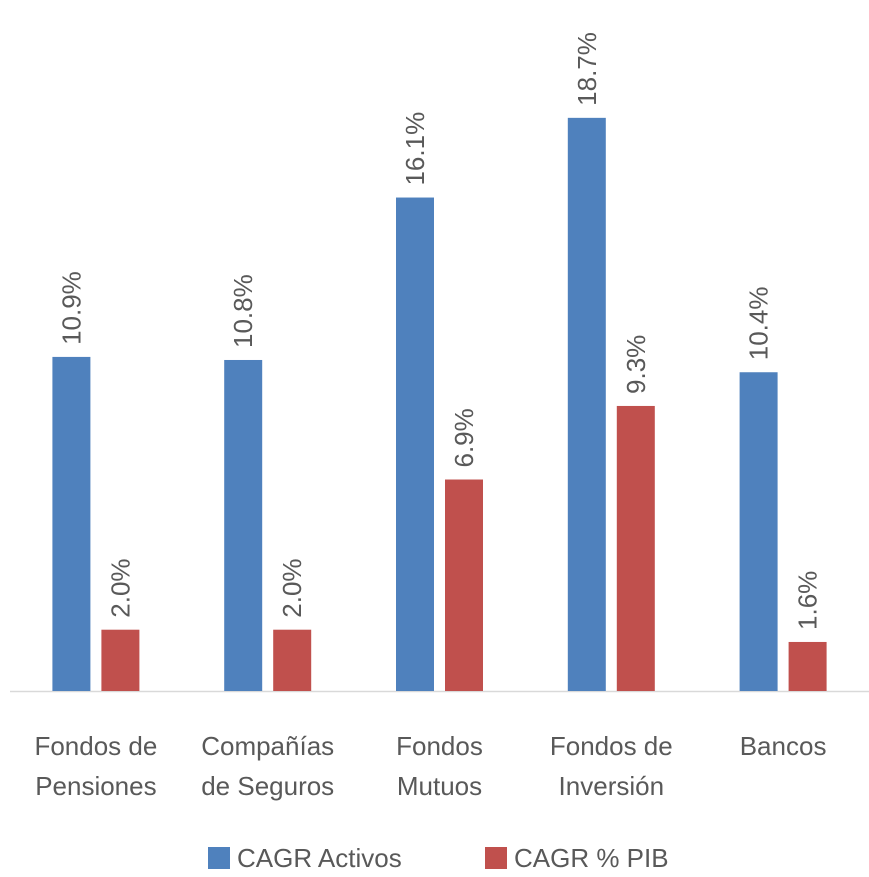 Image resolution: width=869 pixels, height=877 pixels. Describe the element at coordinates (783, 746) in the screenshot. I see `x-tick-label: Bancos` at that location.